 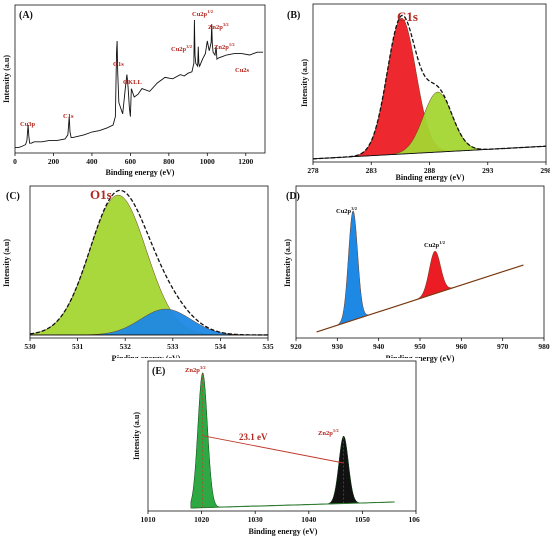 What do you see at coordinates (253, 437) in the screenshot?
I see `energy-separation-label: 23.1 eV` at bounding box center [253, 437].